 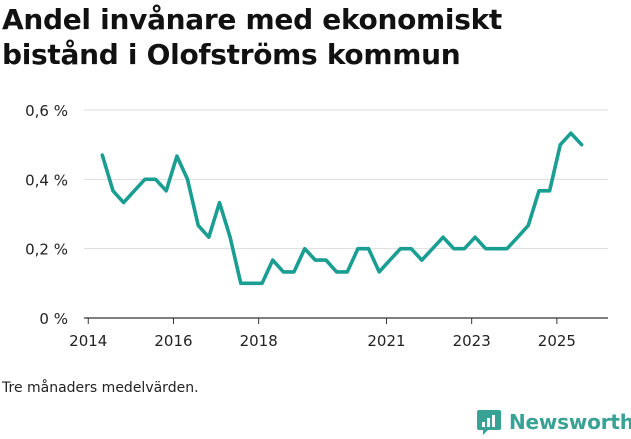 What do you see at coordinates (46, 111) in the screenshot?
I see `y-tick-label: 0,6 %` at bounding box center [46, 111].